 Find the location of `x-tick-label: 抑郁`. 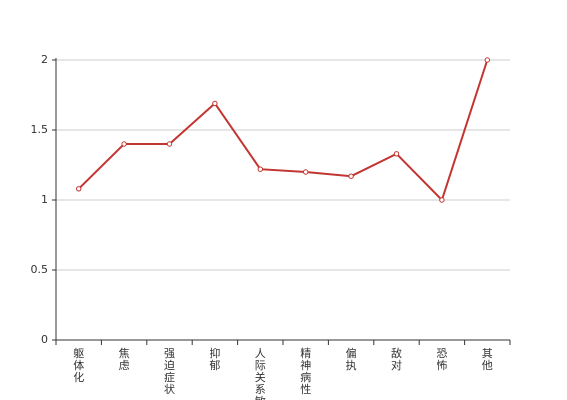

x-tick-label: 抑郁 is located at coordinates (214, 359).